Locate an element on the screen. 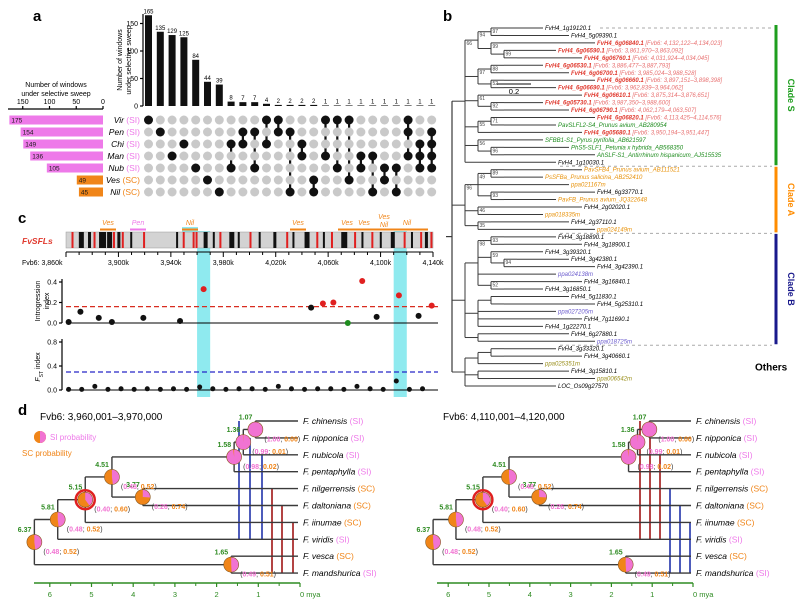 The width and height of the screenshot is (800, 605). setsize-tick: 50 is located at coordinates (76, 102).